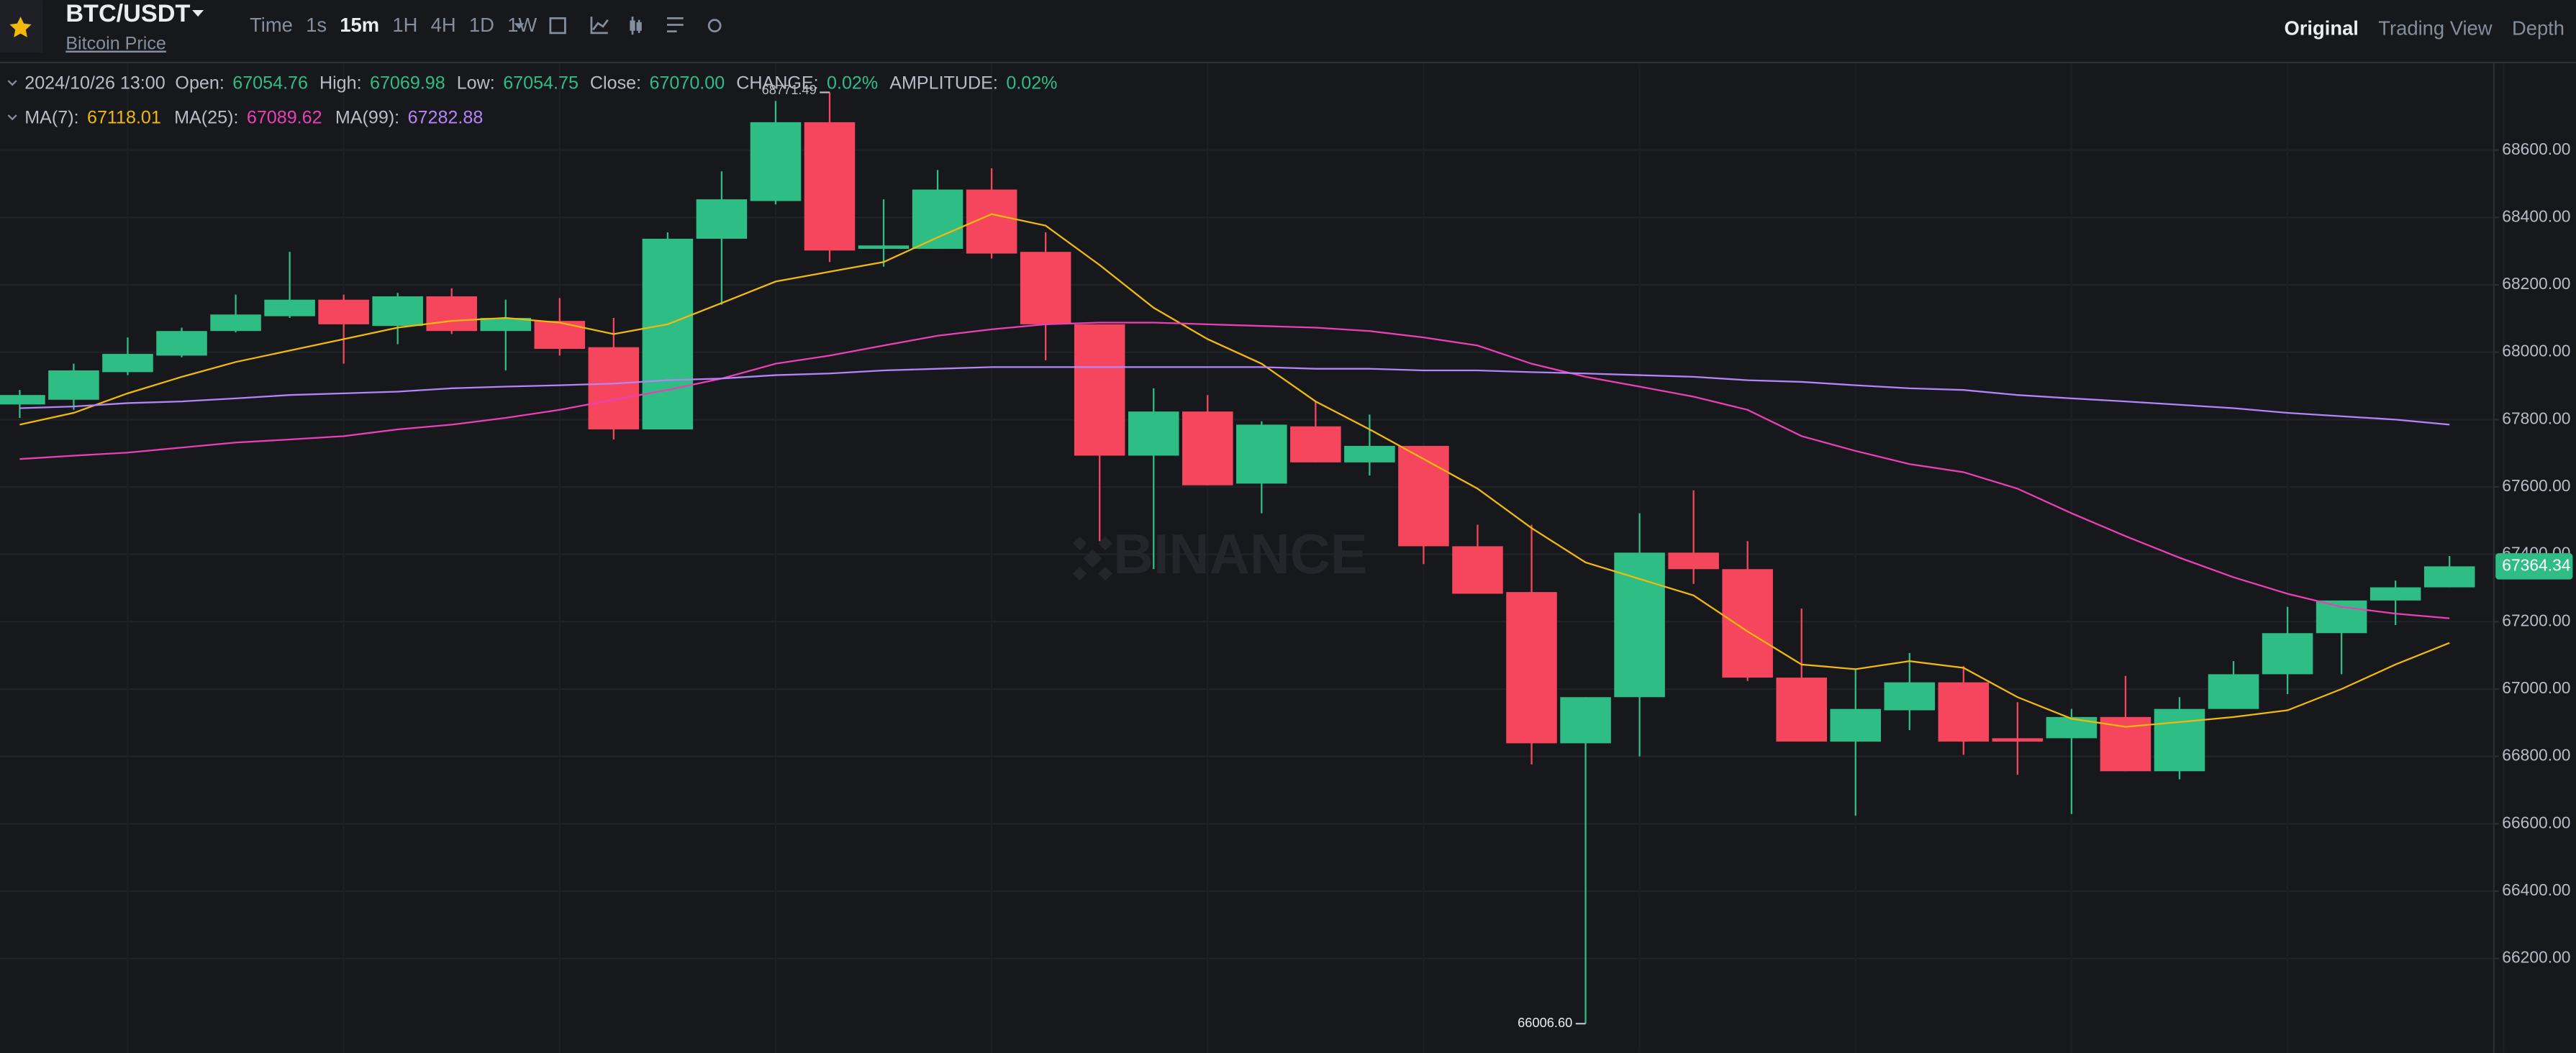 Image resolution: width=2576 pixels, height=1053 pixels. I want to click on info-date: 2024/10/26 13:00, so click(94, 83).